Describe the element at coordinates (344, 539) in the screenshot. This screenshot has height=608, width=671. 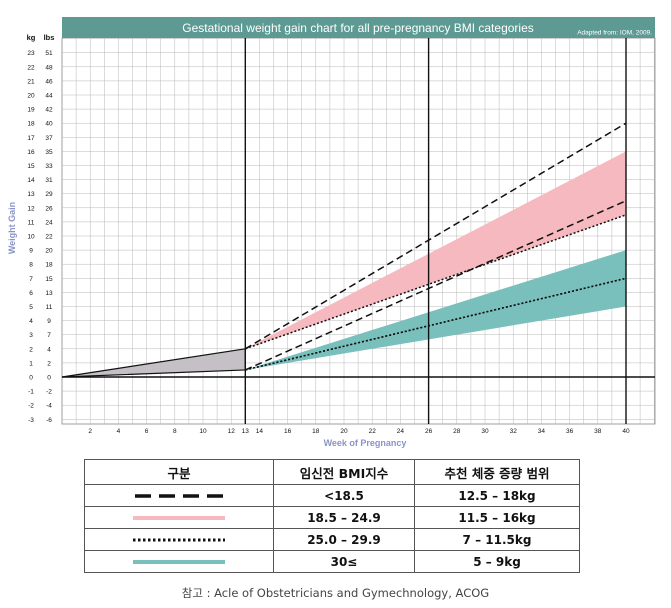
I see `bmi-value: 25.0 – 29.9` at that location.